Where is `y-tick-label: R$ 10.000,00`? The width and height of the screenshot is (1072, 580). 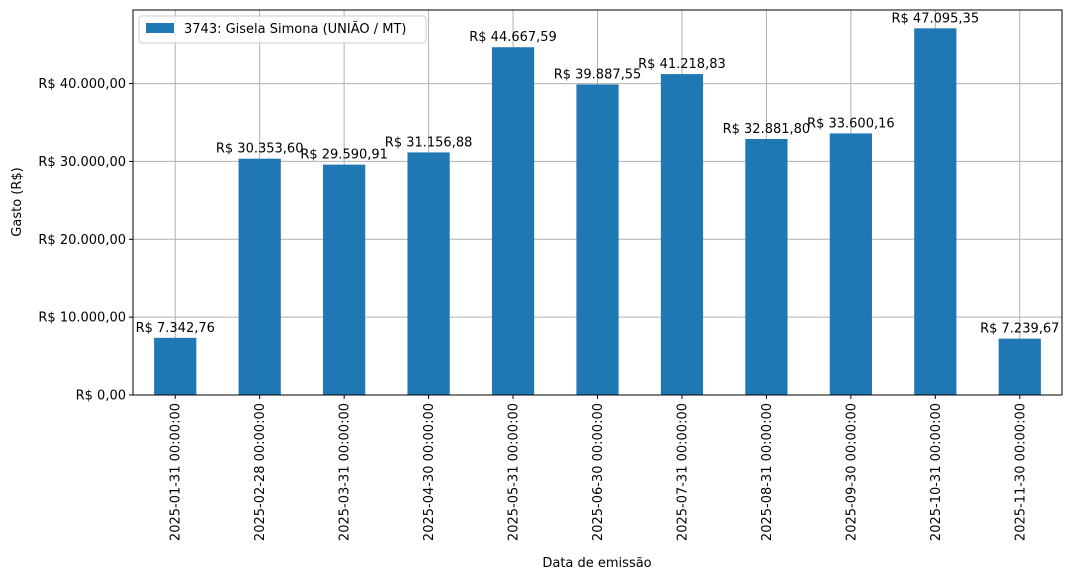
y-tick-label: R$ 10.000,00 is located at coordinates (82, 318).